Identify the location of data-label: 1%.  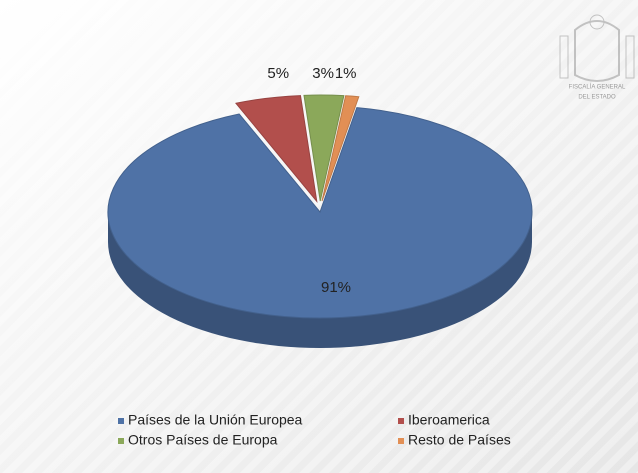
(346, 73).